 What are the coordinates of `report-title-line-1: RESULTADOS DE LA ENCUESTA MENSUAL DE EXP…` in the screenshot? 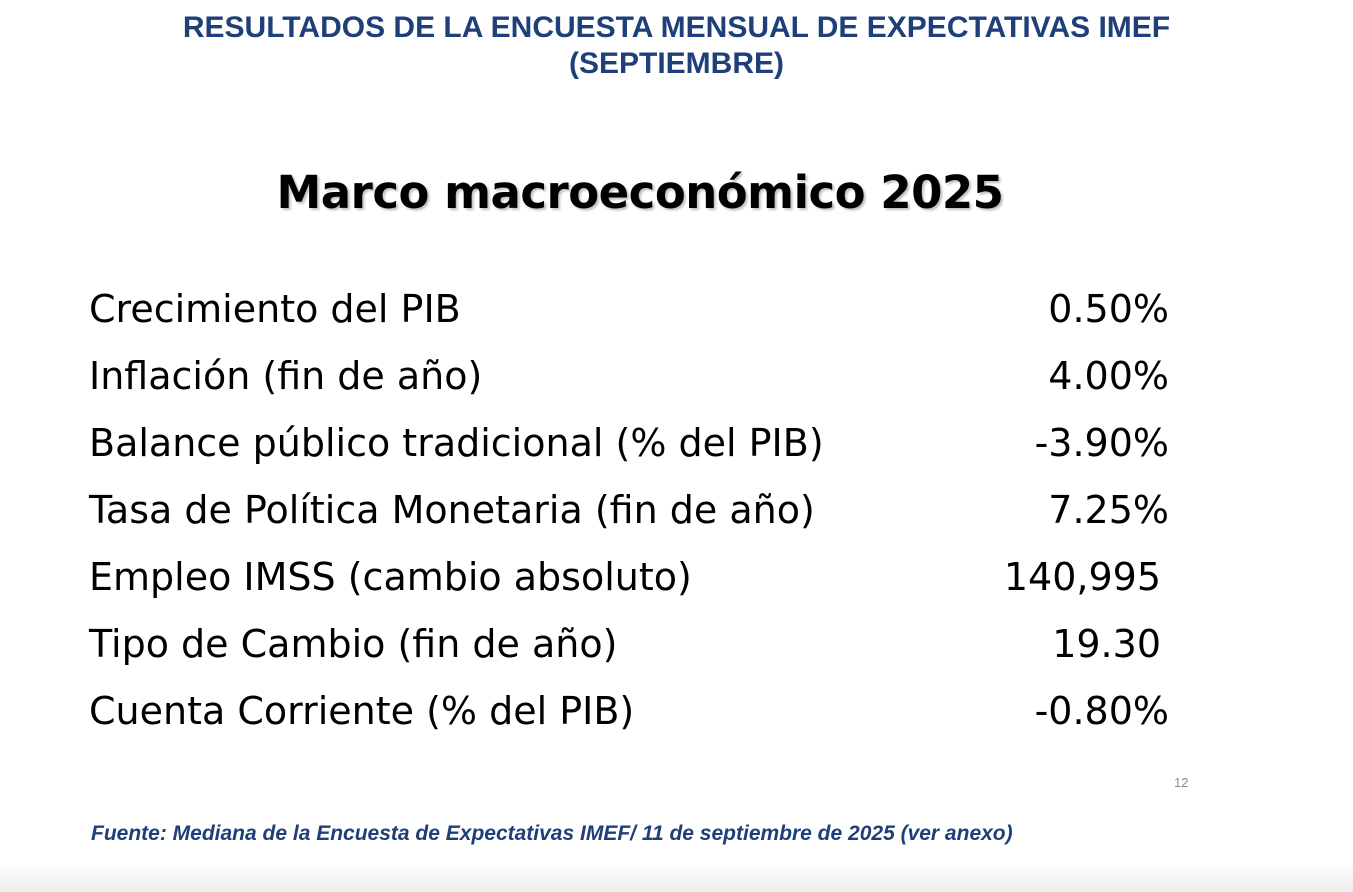 It's located at (676, 27).